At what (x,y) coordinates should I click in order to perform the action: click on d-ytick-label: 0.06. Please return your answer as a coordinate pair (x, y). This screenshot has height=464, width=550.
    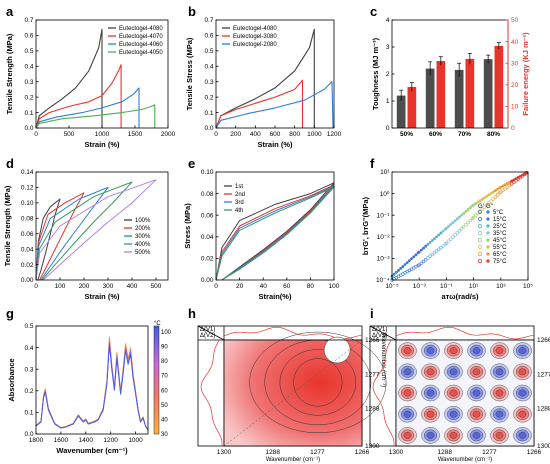
    Looking at the image, I should click on (27, 234).